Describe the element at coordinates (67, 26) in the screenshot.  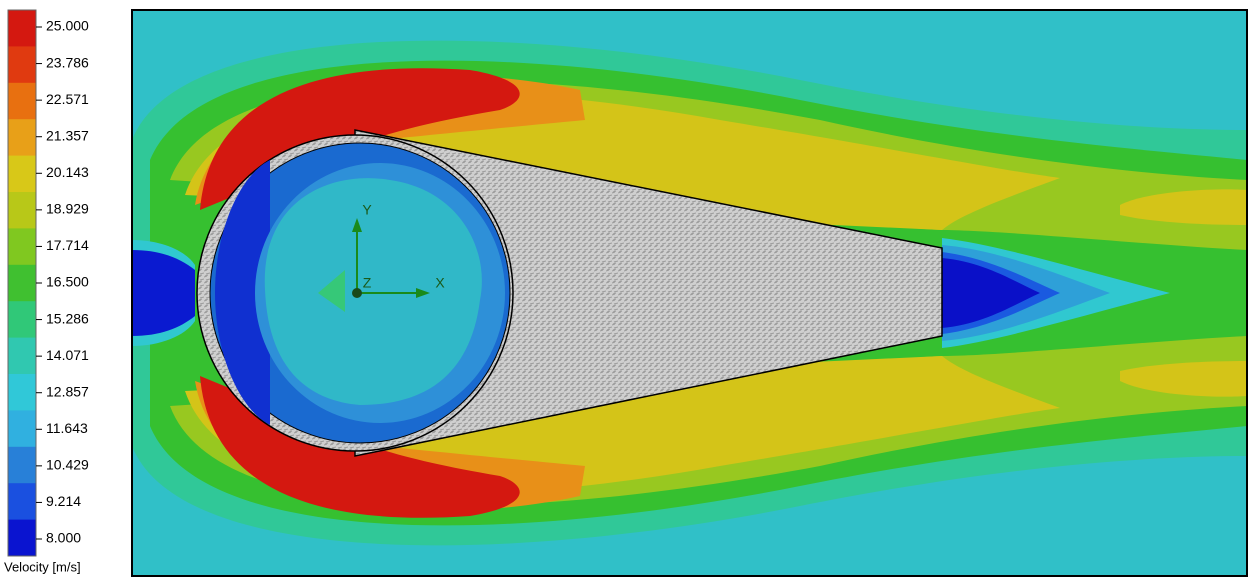
I see `tick-label: 25.000` at that location.